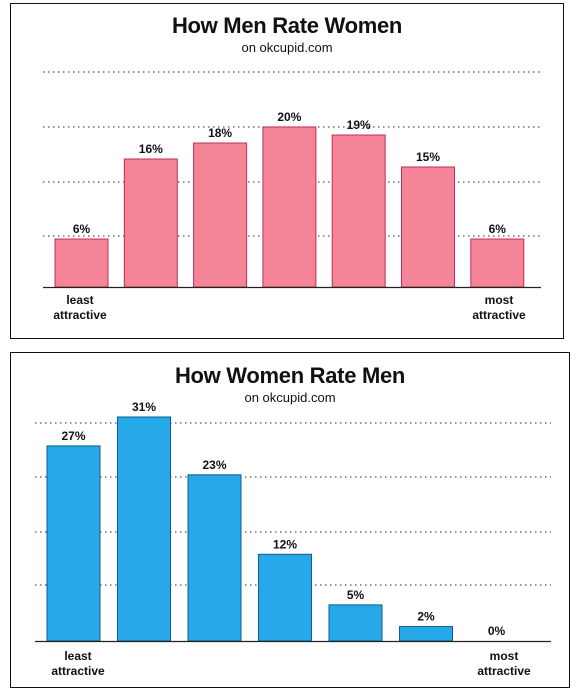  I want to click on chart-title: How Women Rate Men, so click(290, 375).